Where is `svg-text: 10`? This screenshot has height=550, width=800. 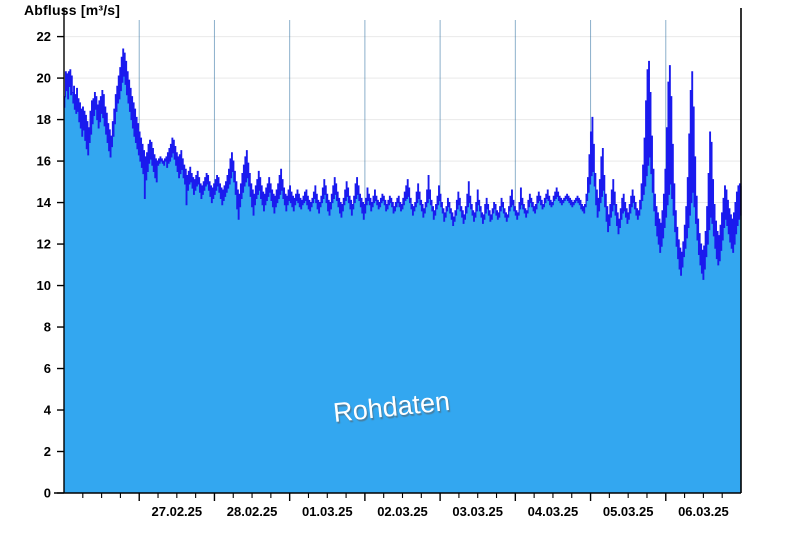 svg-text: 10 is located at coordinates (44, 285).